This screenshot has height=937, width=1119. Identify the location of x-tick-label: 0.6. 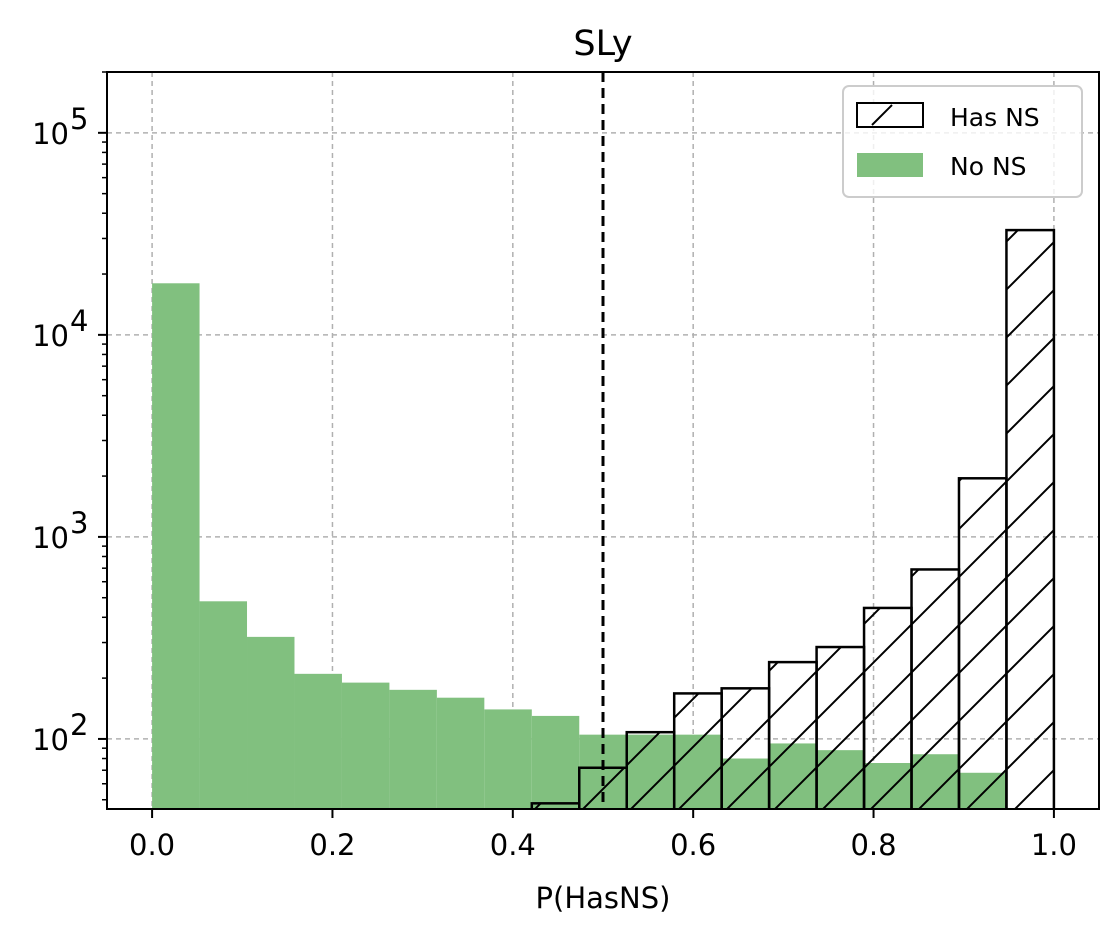
(693, 845).